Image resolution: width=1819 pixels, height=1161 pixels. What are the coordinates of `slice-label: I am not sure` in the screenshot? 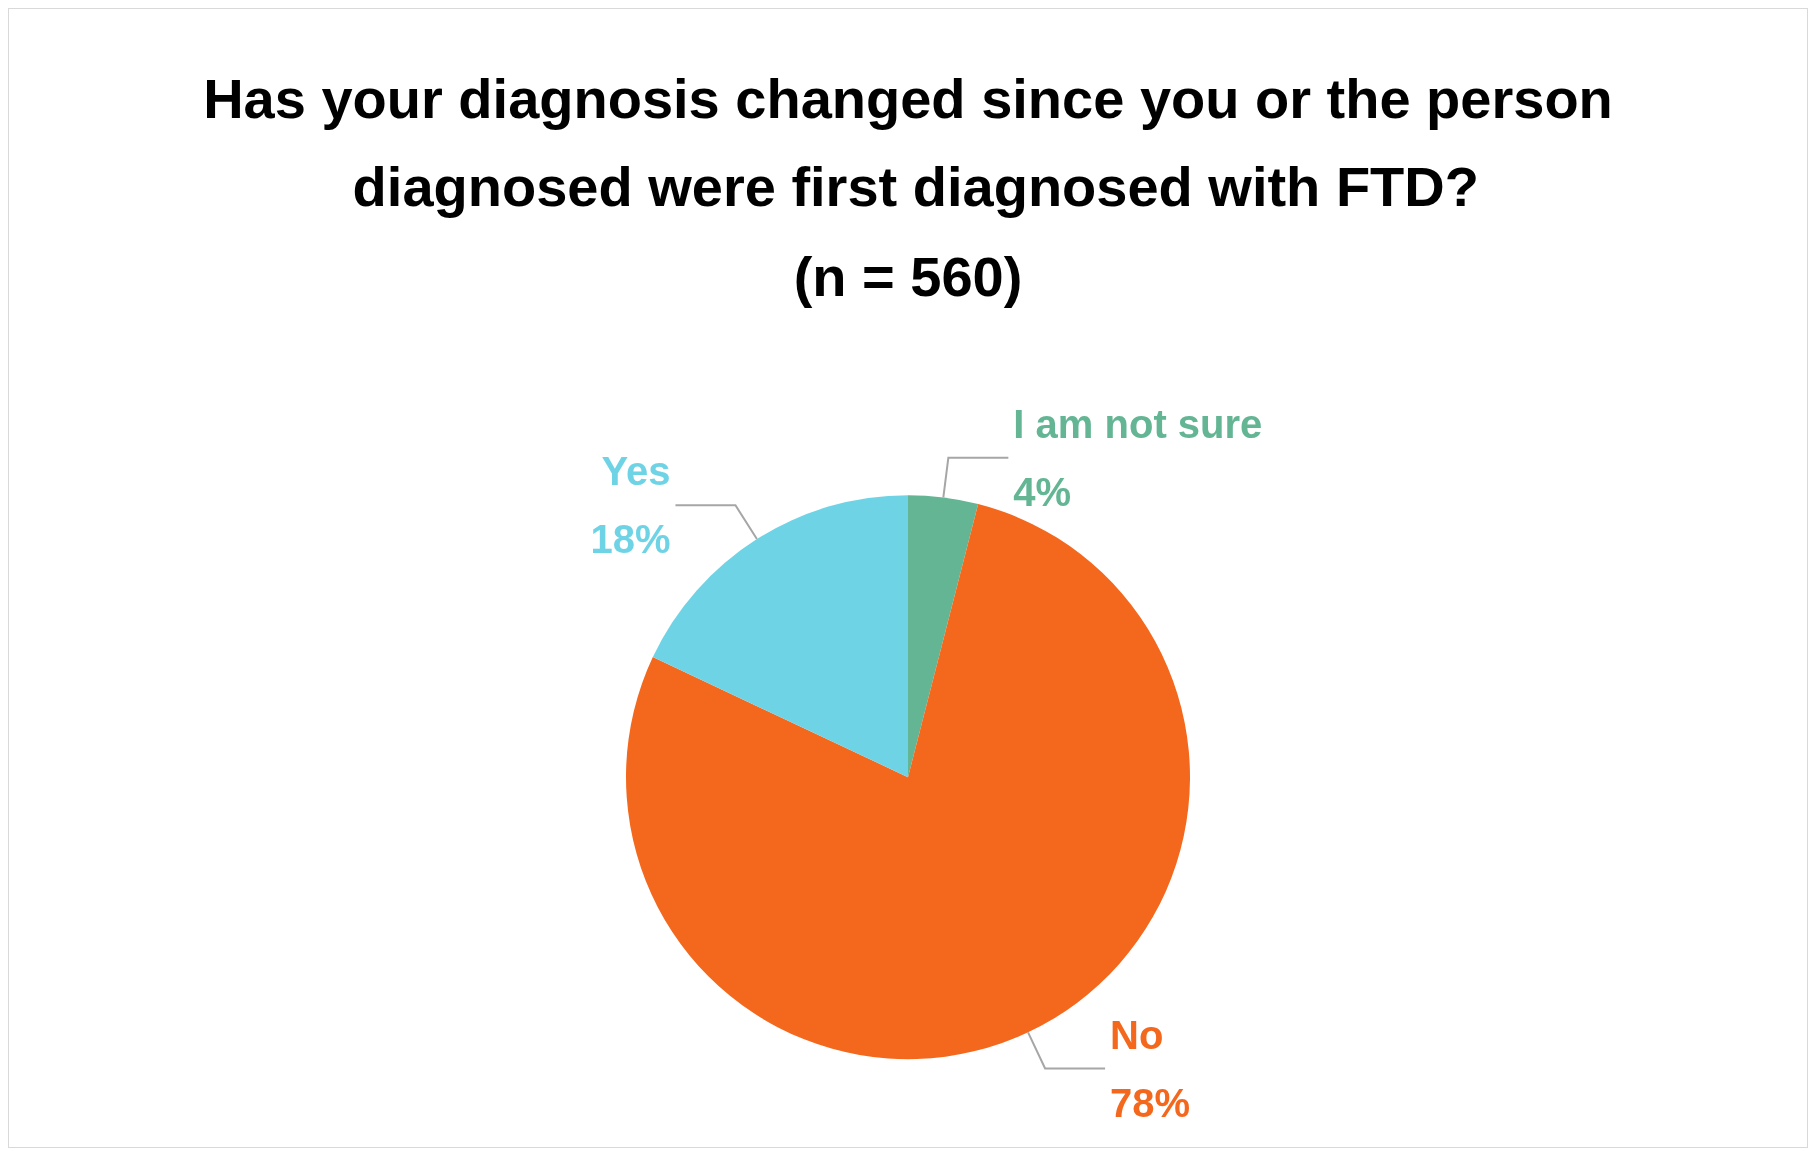 It's located at (1138, 423).